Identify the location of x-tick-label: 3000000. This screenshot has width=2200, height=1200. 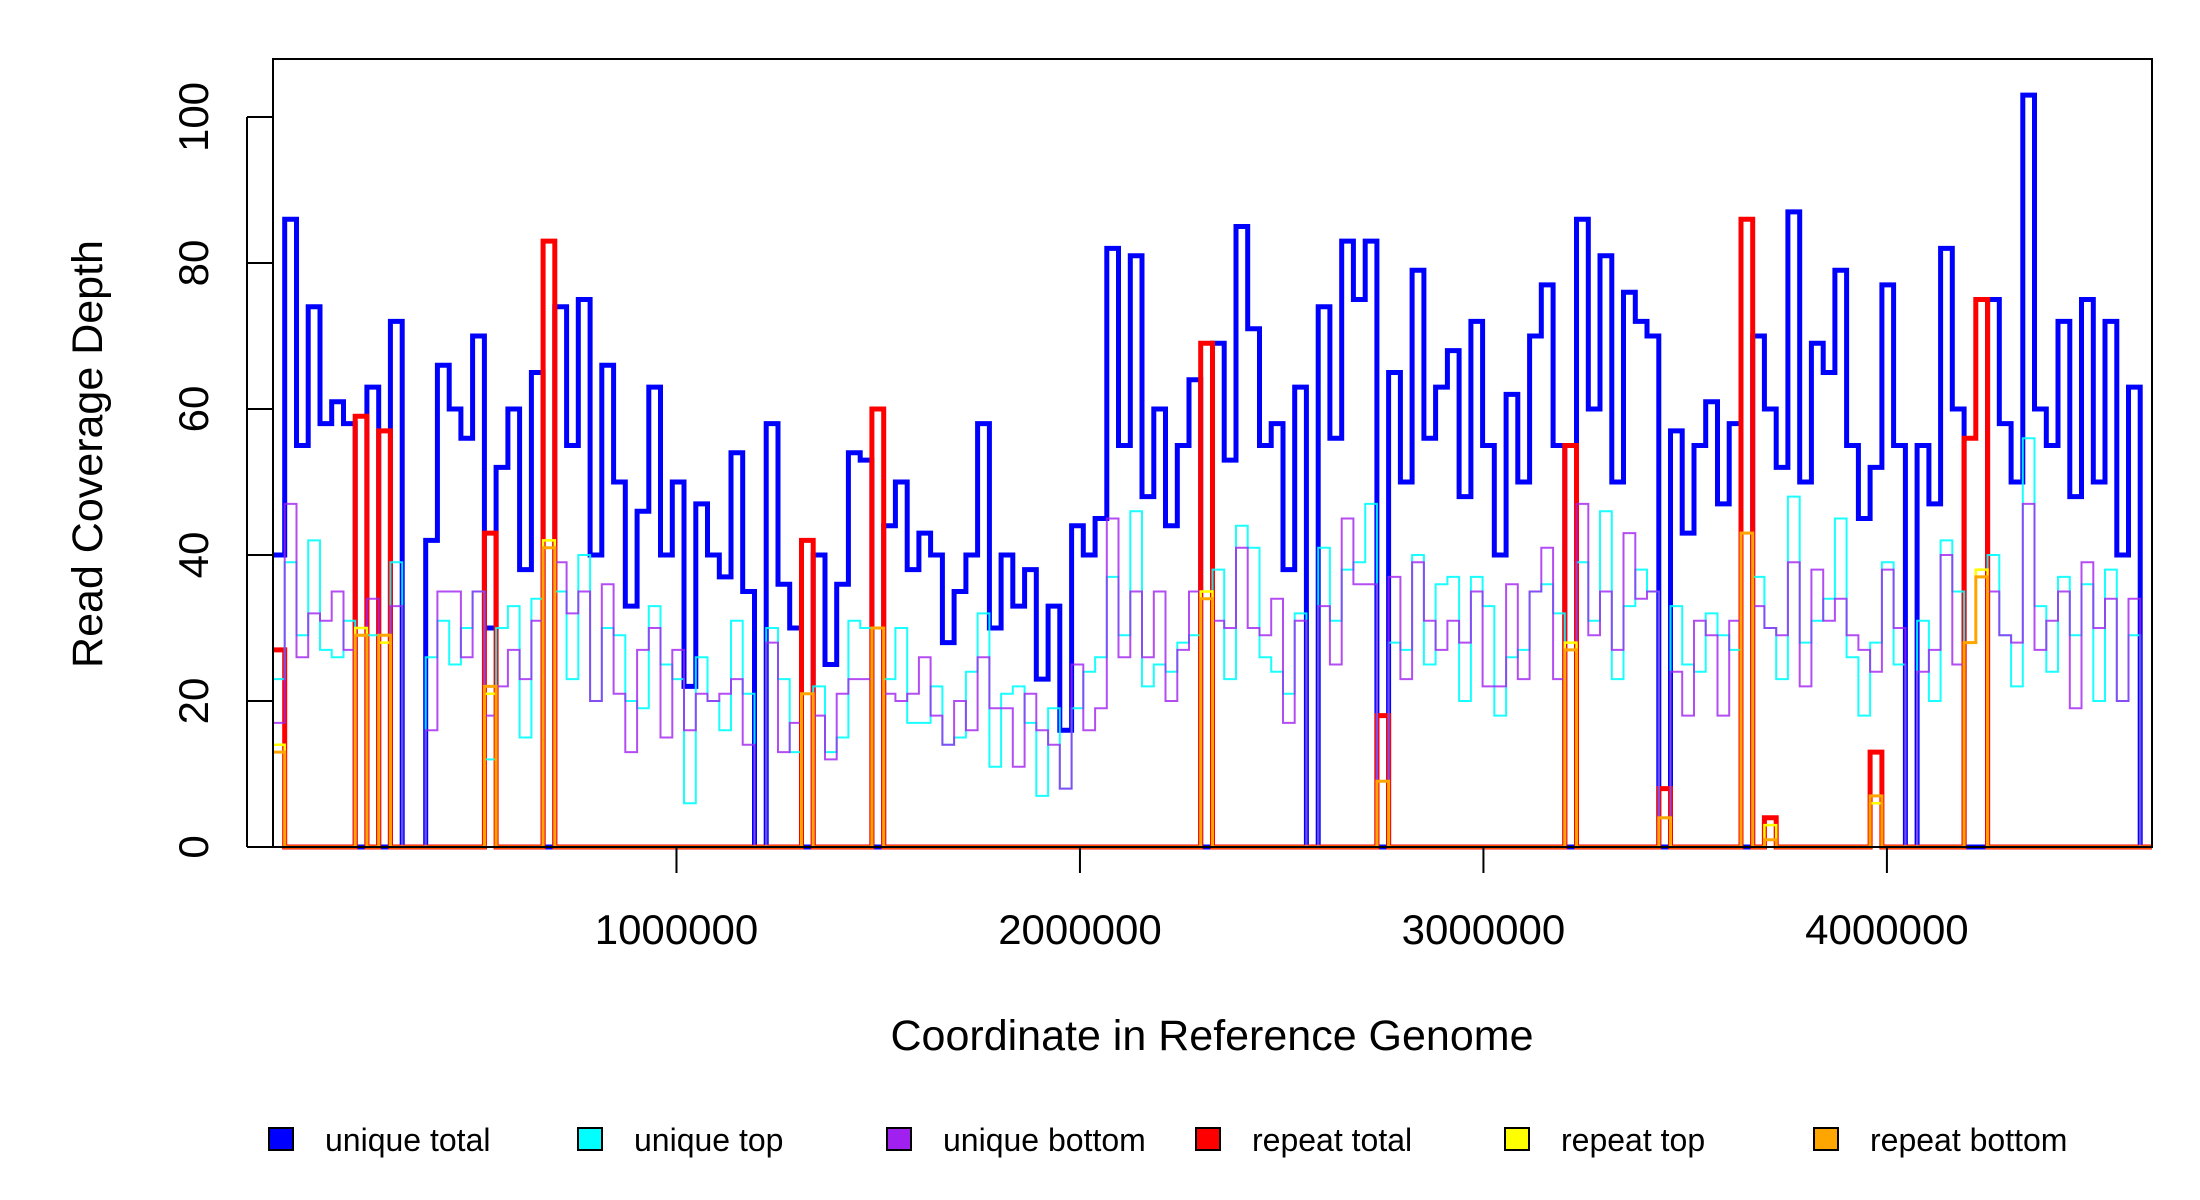
(1484, 929).